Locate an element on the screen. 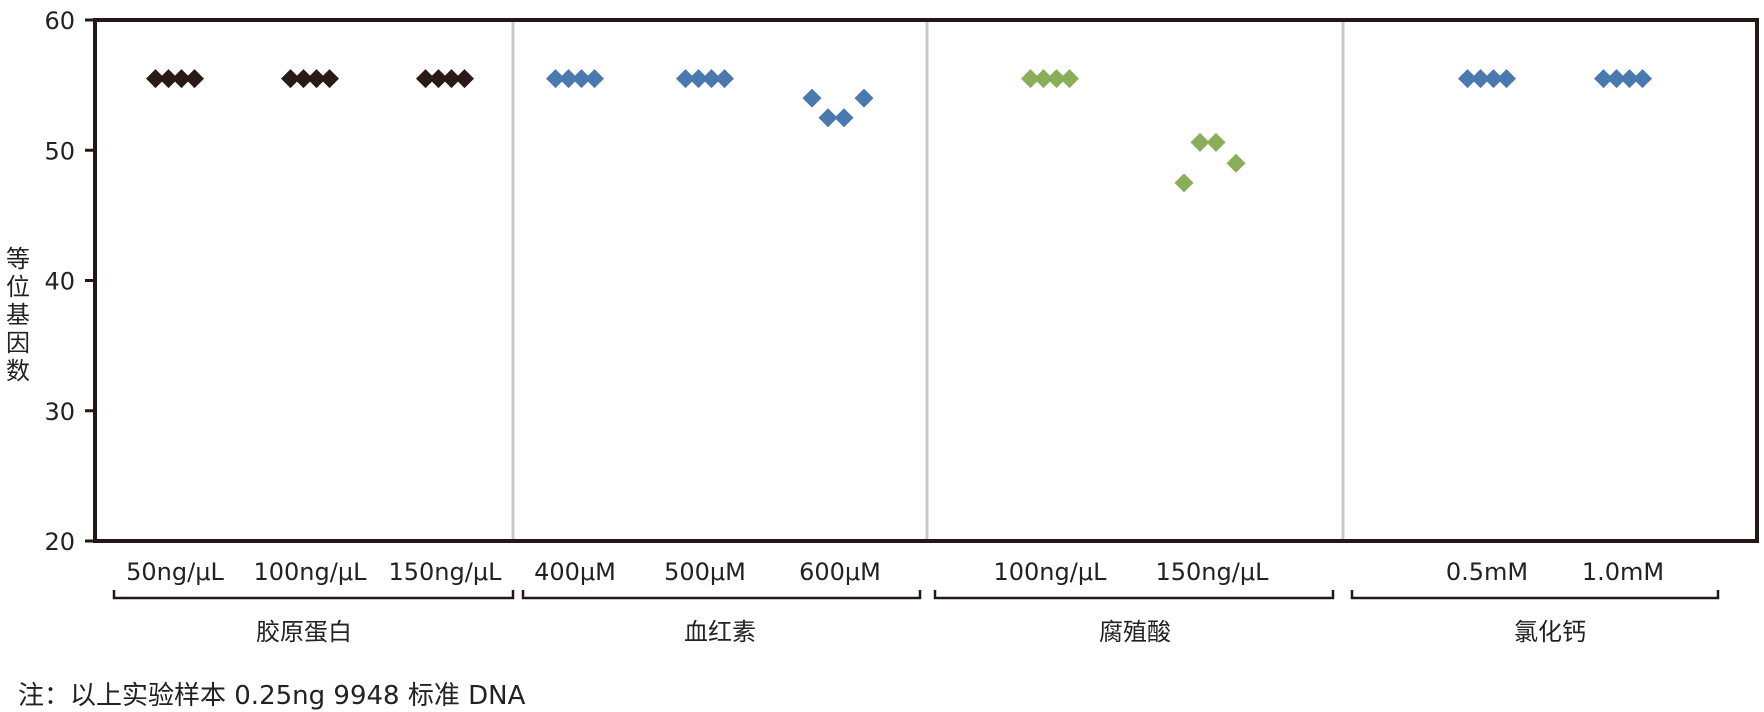  point-g3-c2-p1 is located at coordinates (1184, 183).